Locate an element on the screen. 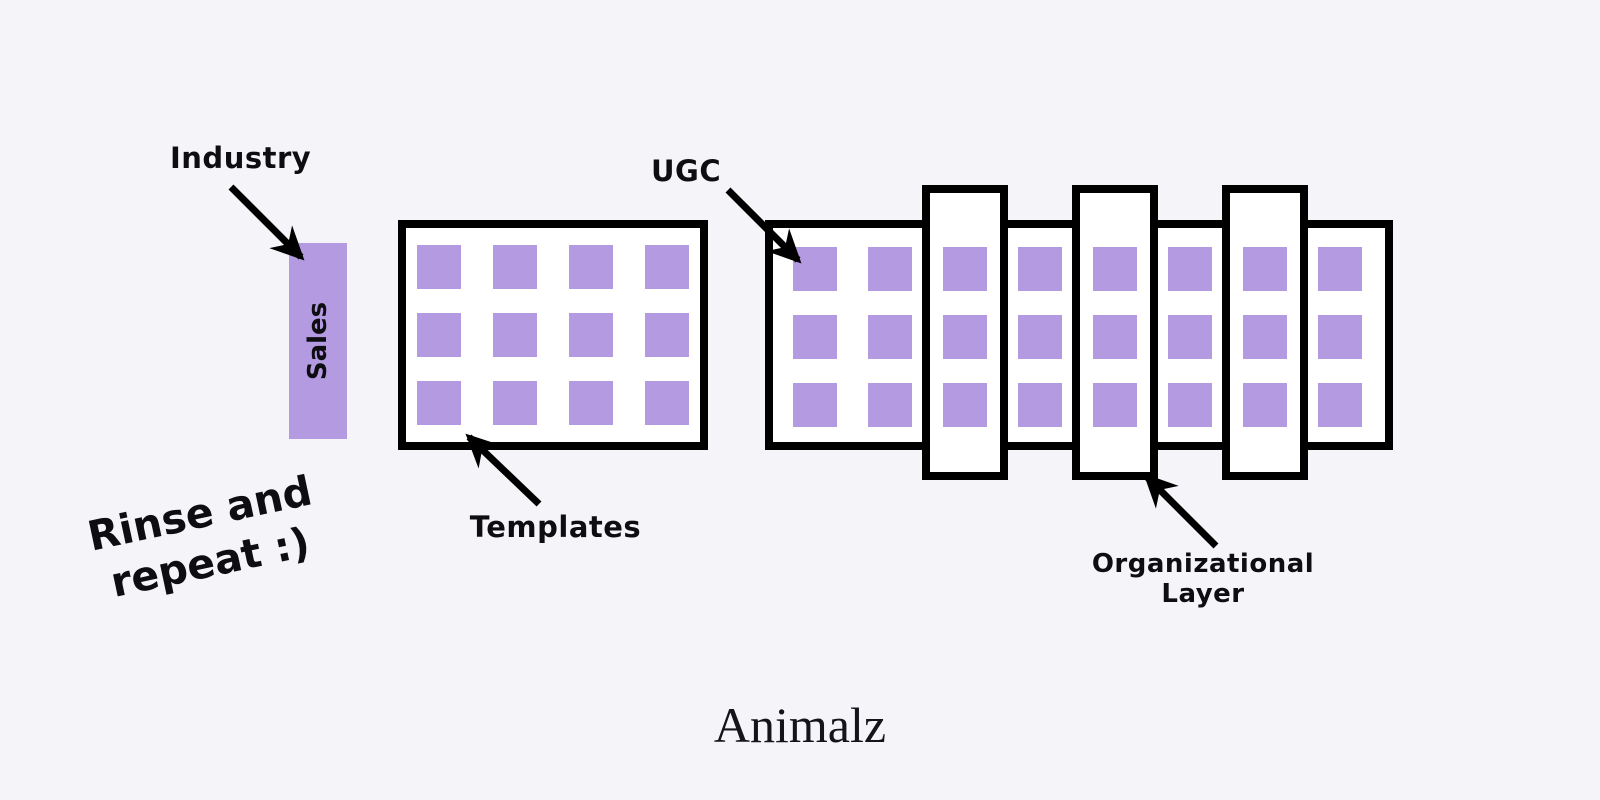  organizational-layer-label: Organizational Layer is located at coordinates (1203, 579).